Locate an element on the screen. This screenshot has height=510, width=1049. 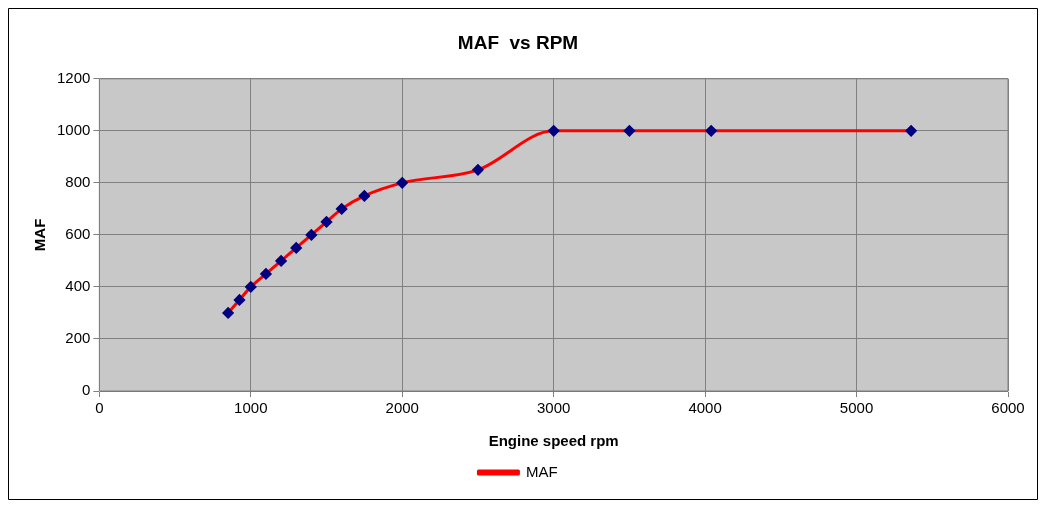
x-tick-label: 1000 is located at coordinates (251, 408).